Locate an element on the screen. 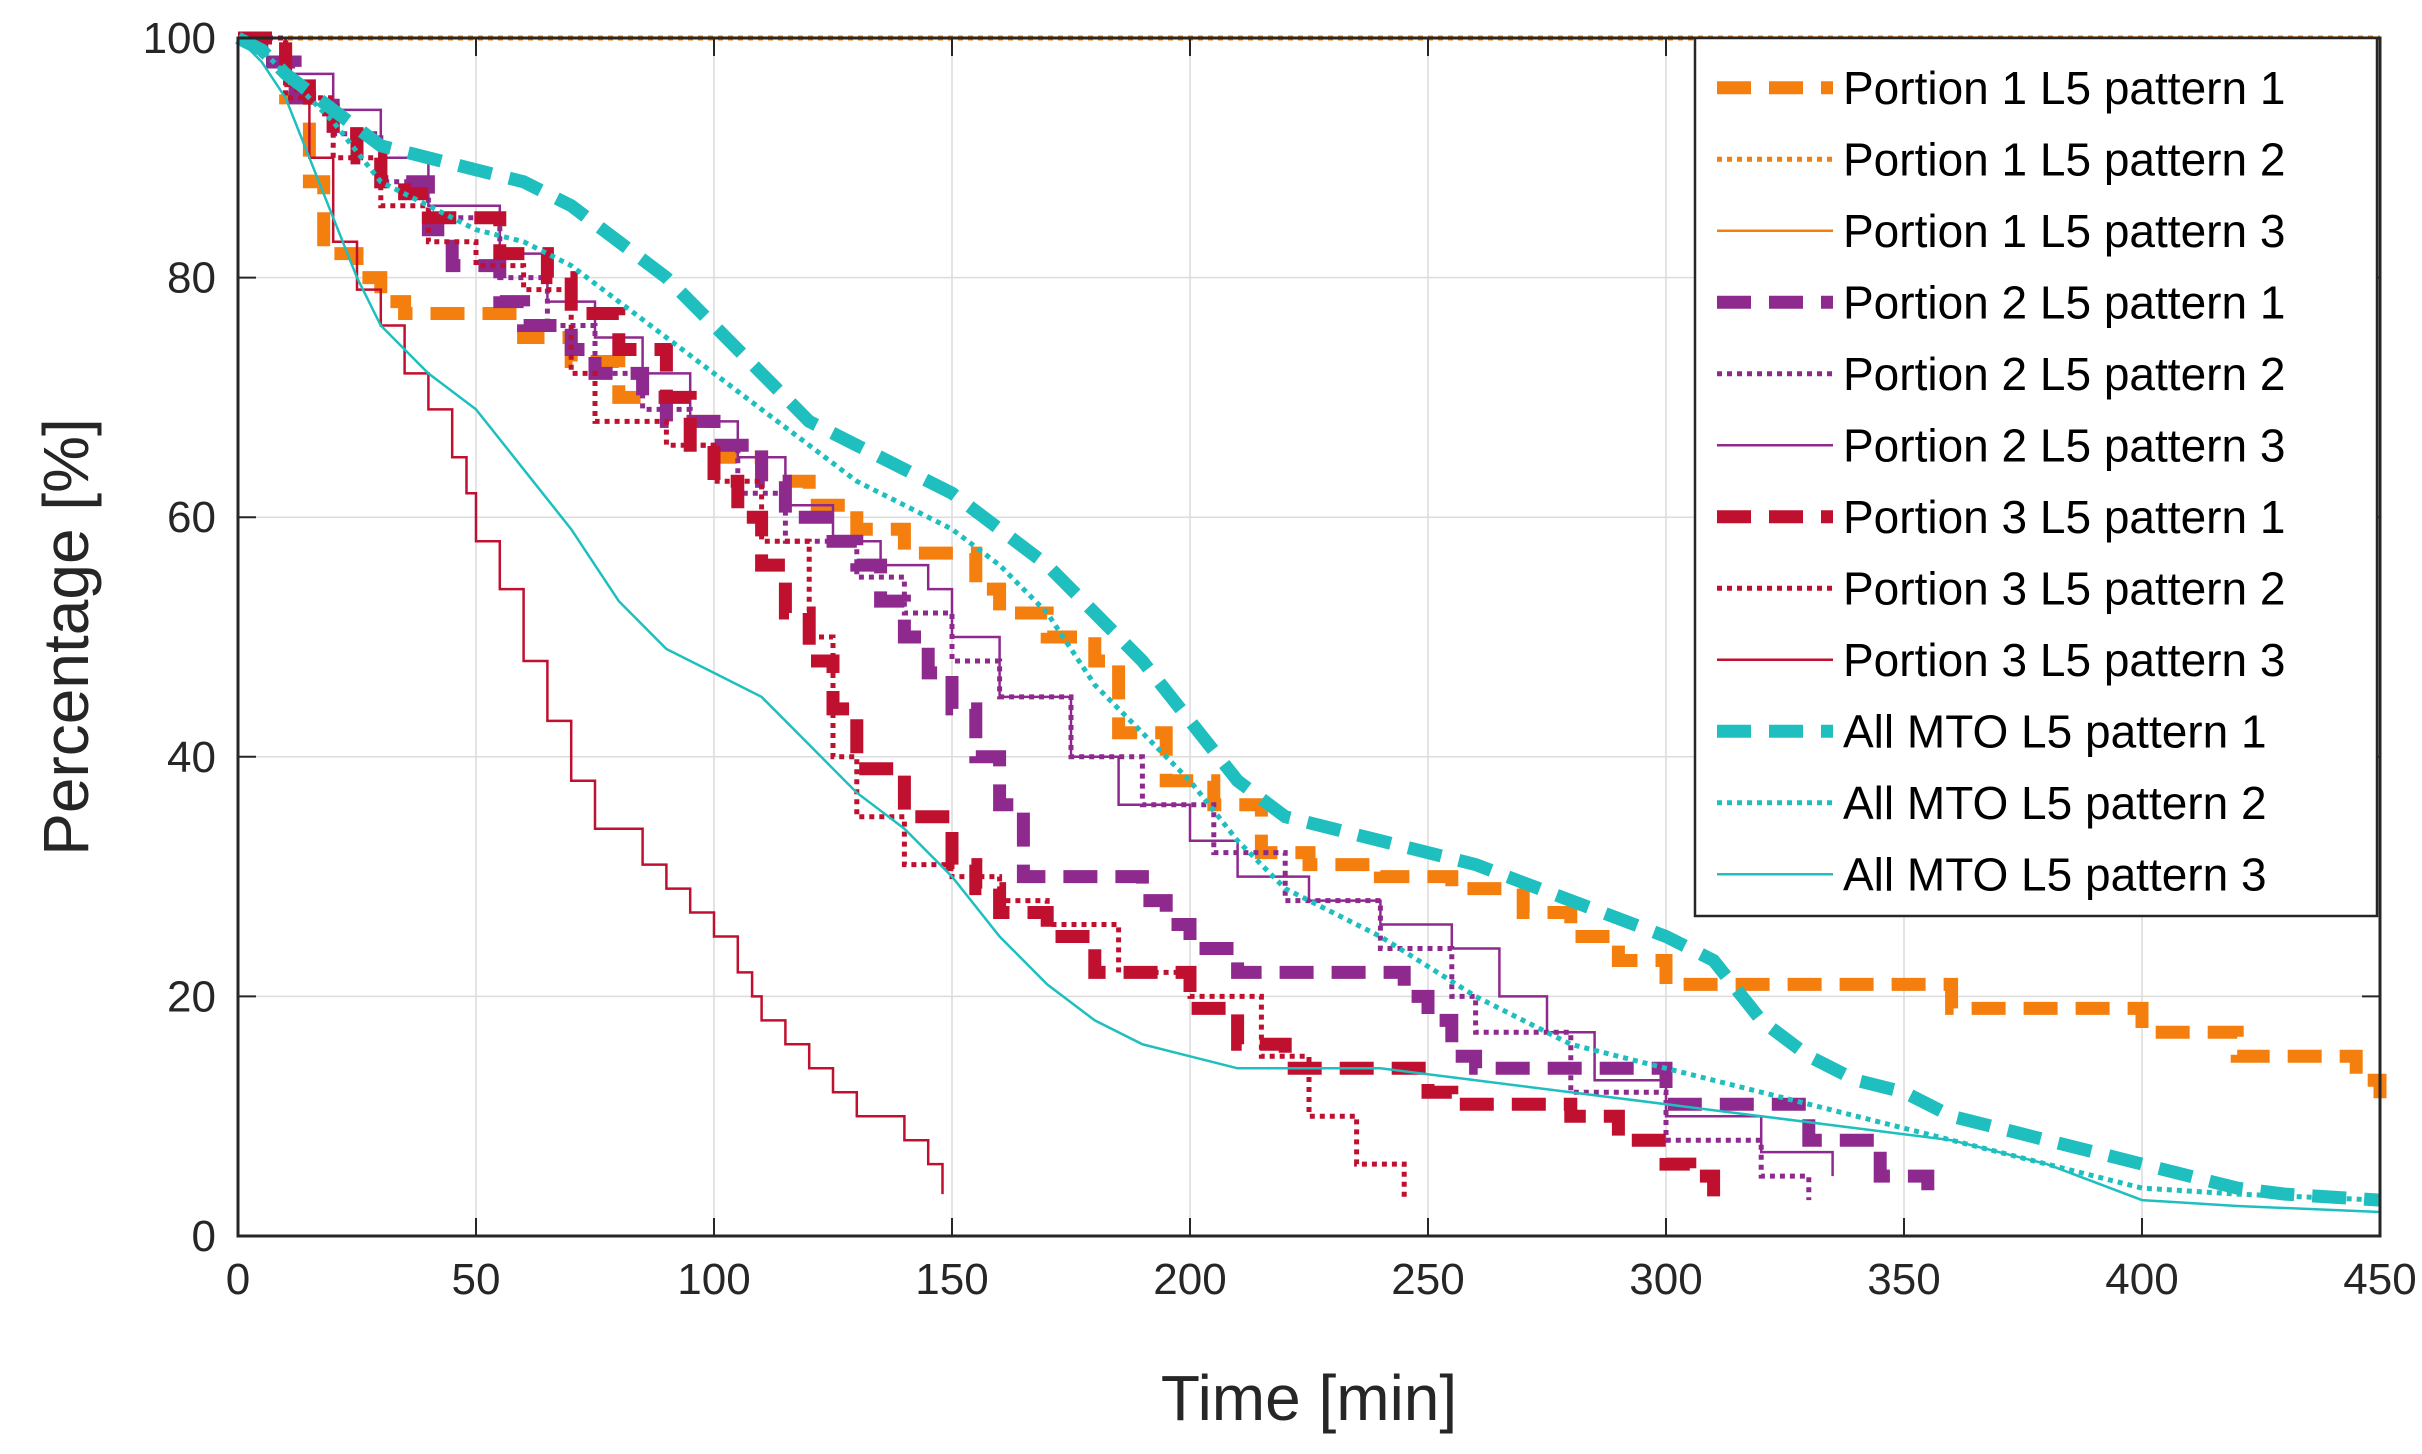 The width and height of the screenshot is (2422, 1454). y-axis-label: Percentage [%] is located at coordinates (66, 637).